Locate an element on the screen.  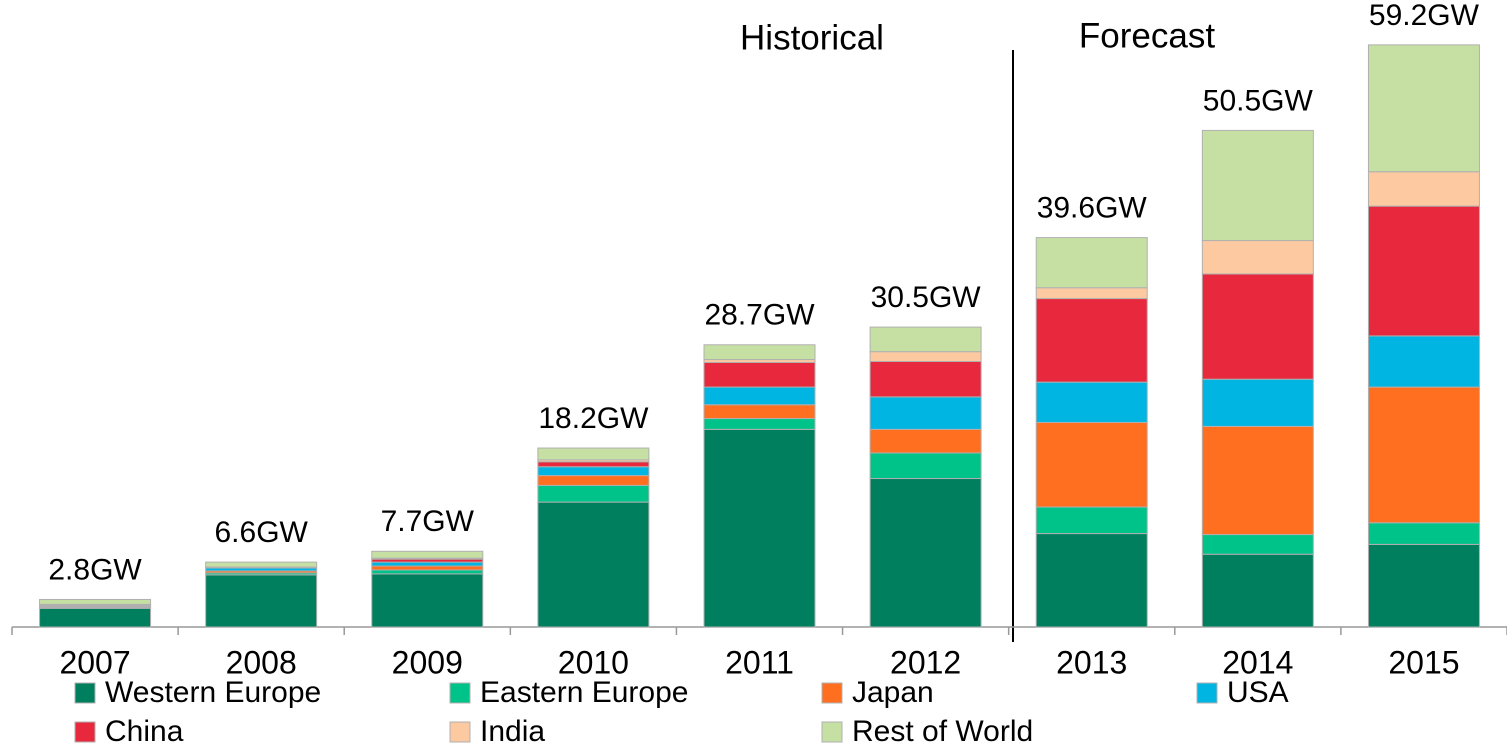
total-label: 50.5GW is located at coordinates (1258, 100).